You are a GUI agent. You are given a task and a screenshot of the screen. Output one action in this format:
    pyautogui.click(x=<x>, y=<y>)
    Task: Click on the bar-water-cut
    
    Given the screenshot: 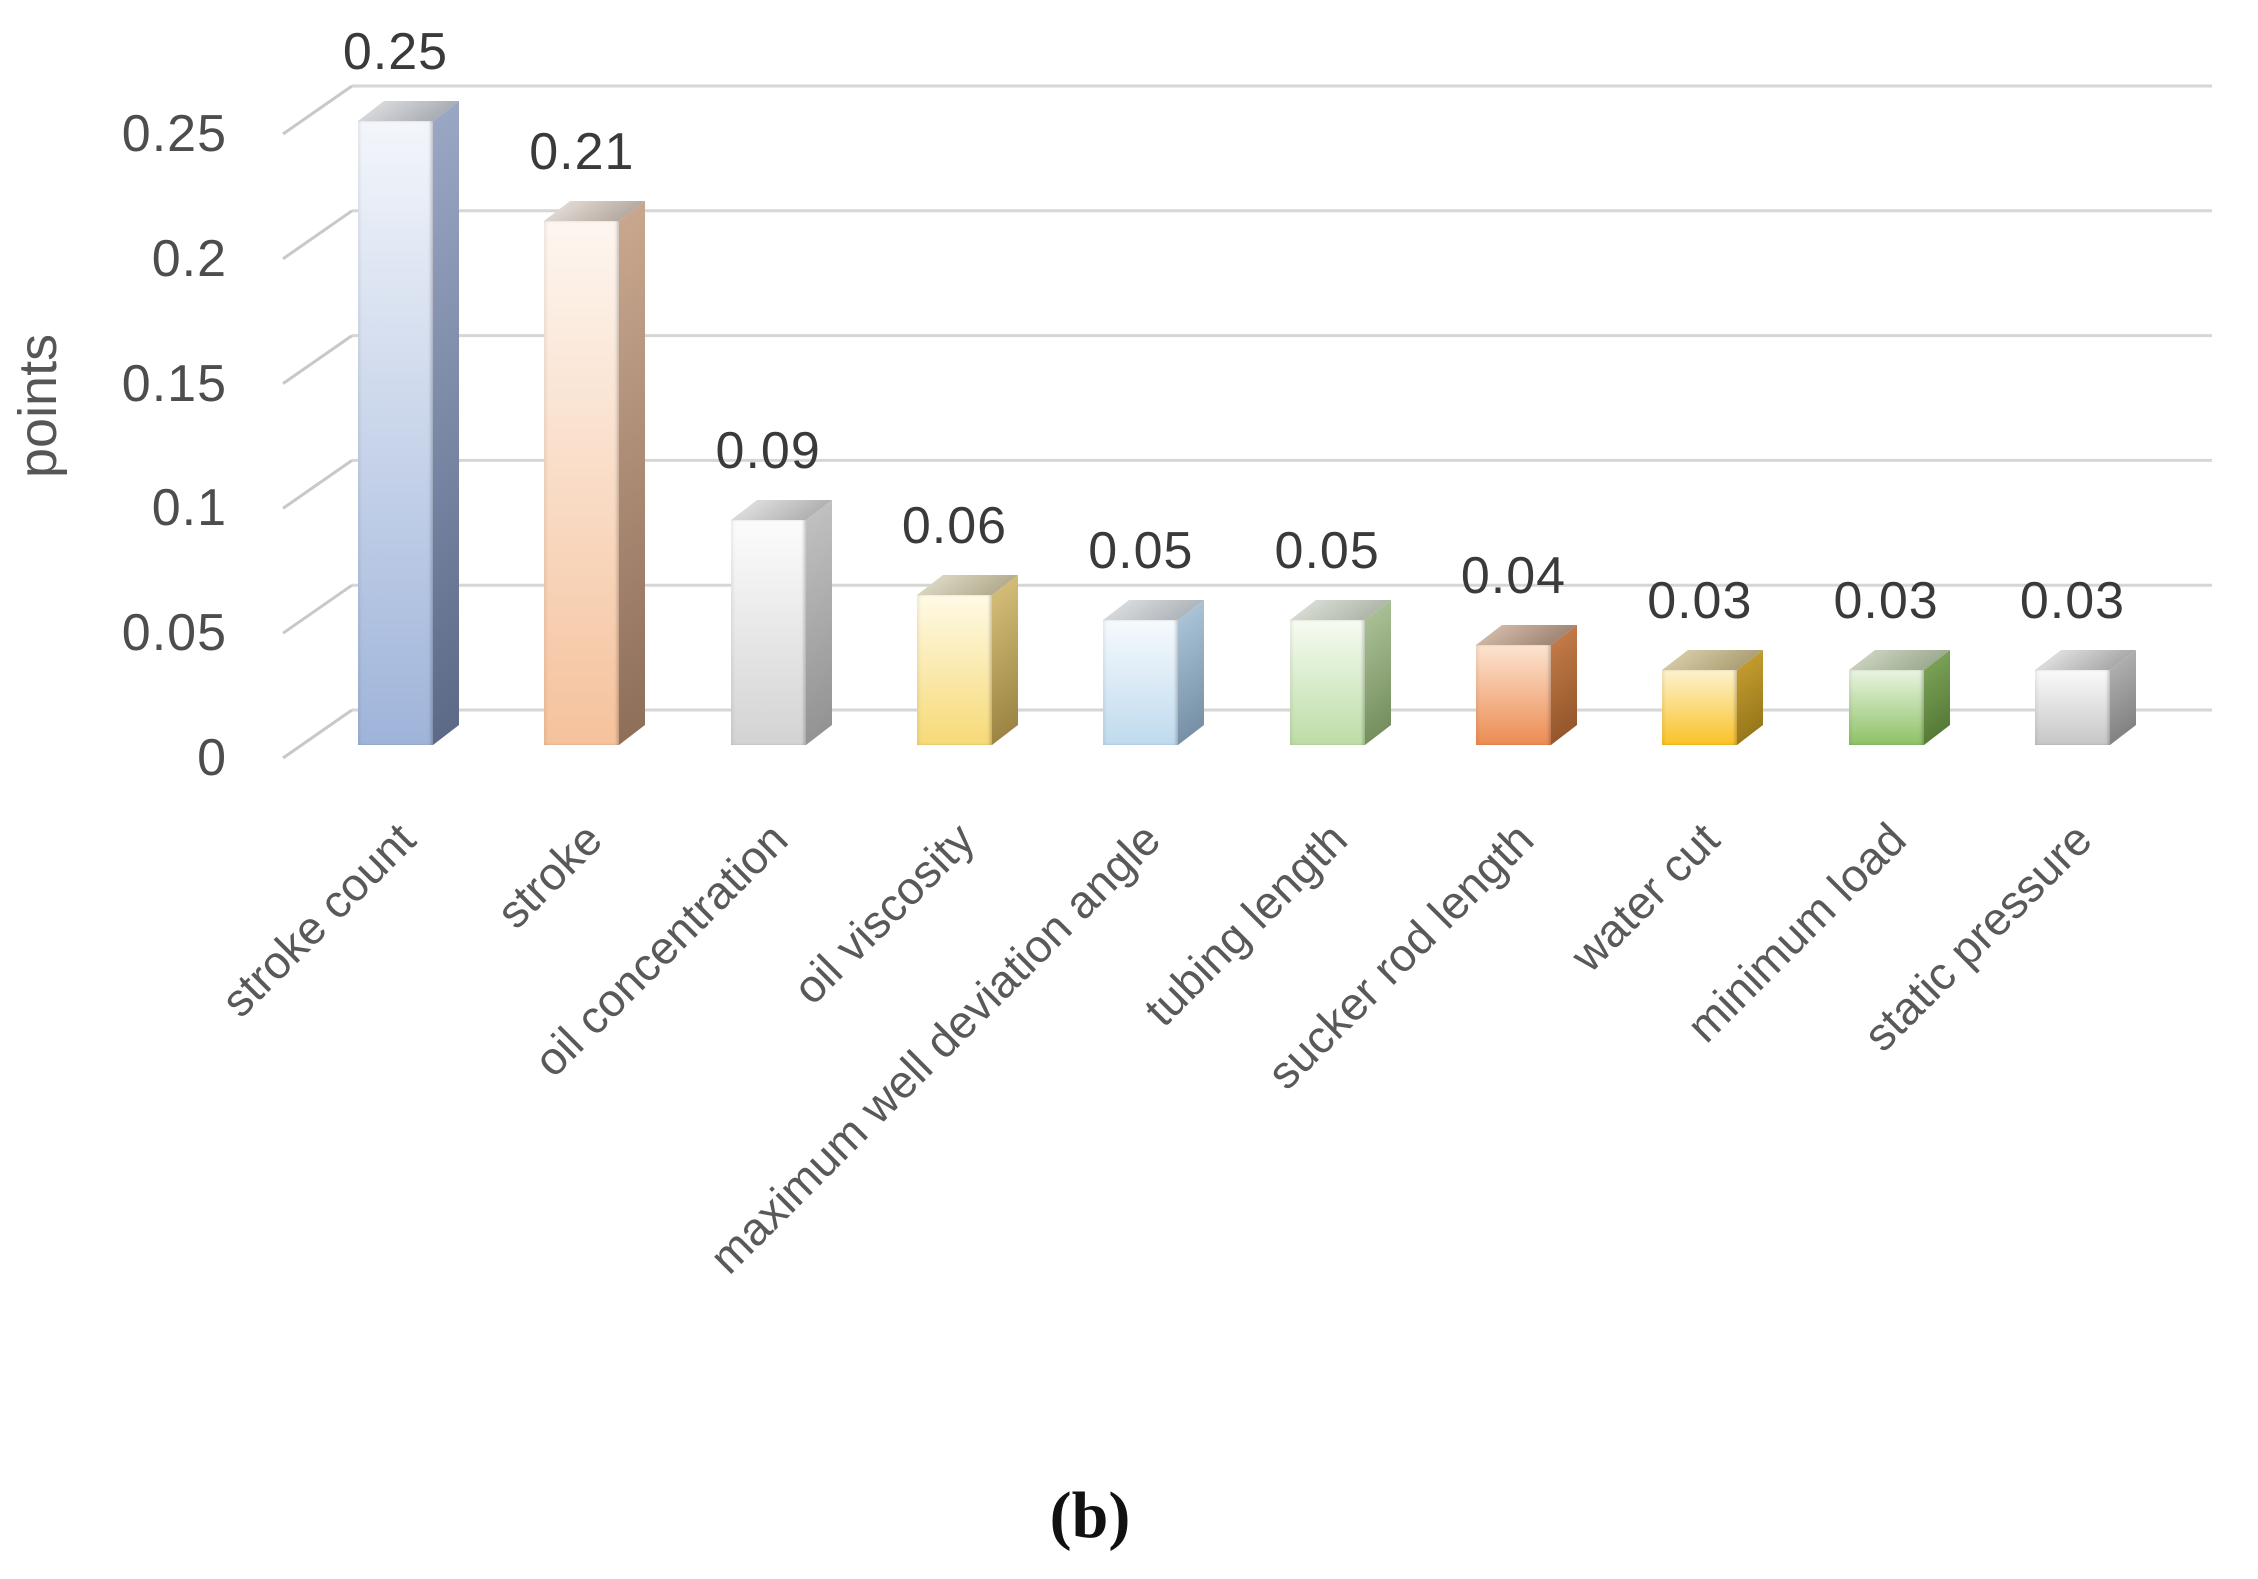 What is the action you would take?
    pyautogui.click(x=1713, y=697)
    